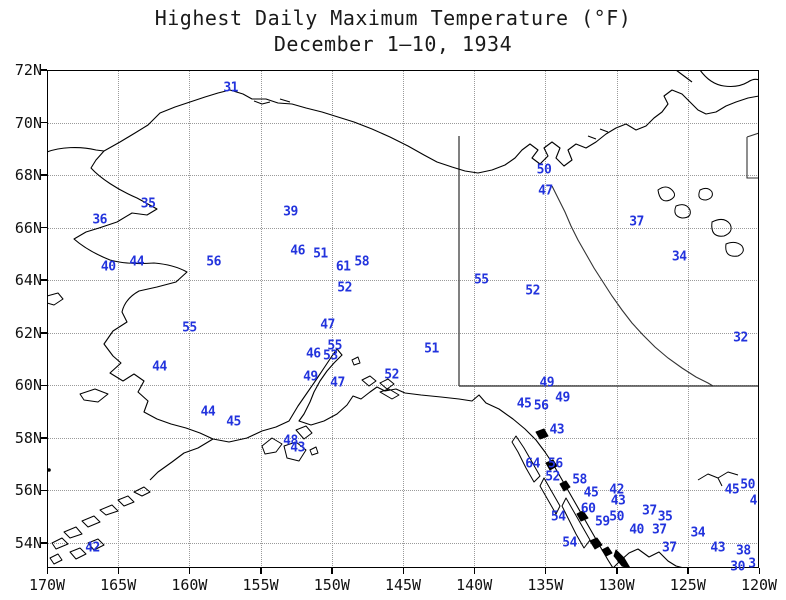 The image size is (786, 600). What do you see at coordinates (474, 585) in the screenshot?
I see `x-axis-label: 140W` at bounding box center [474, 585].